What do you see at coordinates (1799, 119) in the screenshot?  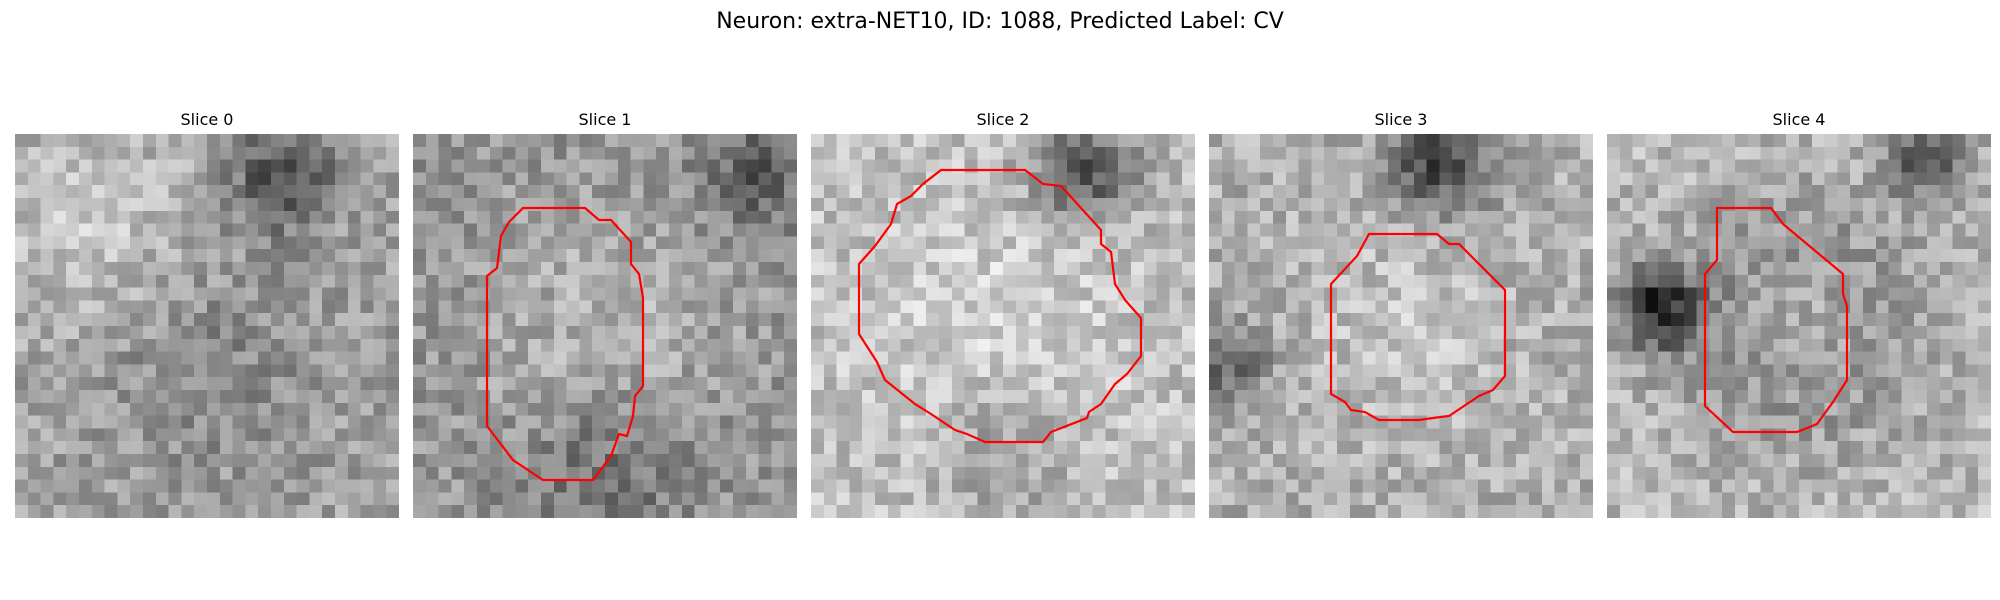 I see `slice-4-title: Slice 4` at bounding box center [1799, 119].